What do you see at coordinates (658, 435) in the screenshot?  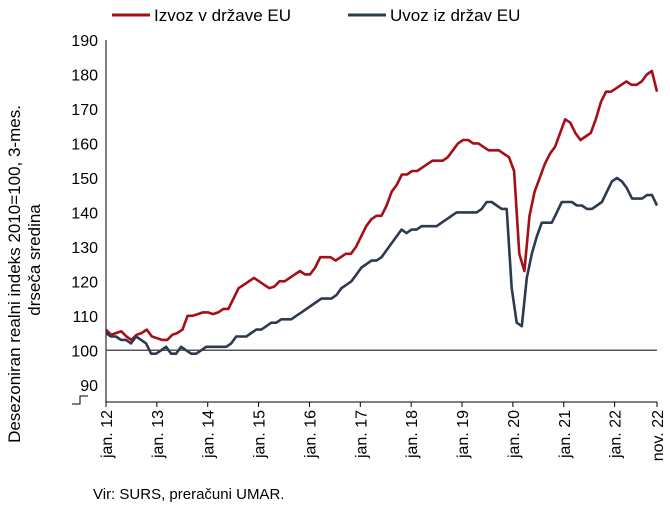 I see `x-tick-label: nov. 22` at bounding box center [658, 435].